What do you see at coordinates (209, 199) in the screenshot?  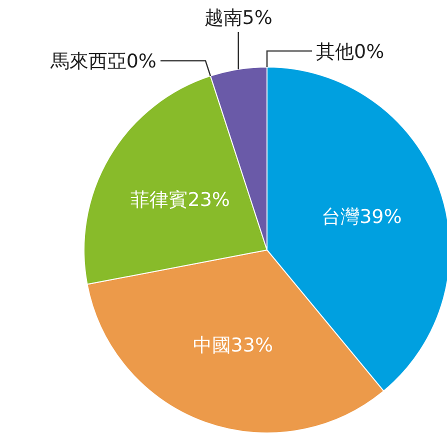 I see `data-label: 23%` at bounding box center [209, 199].